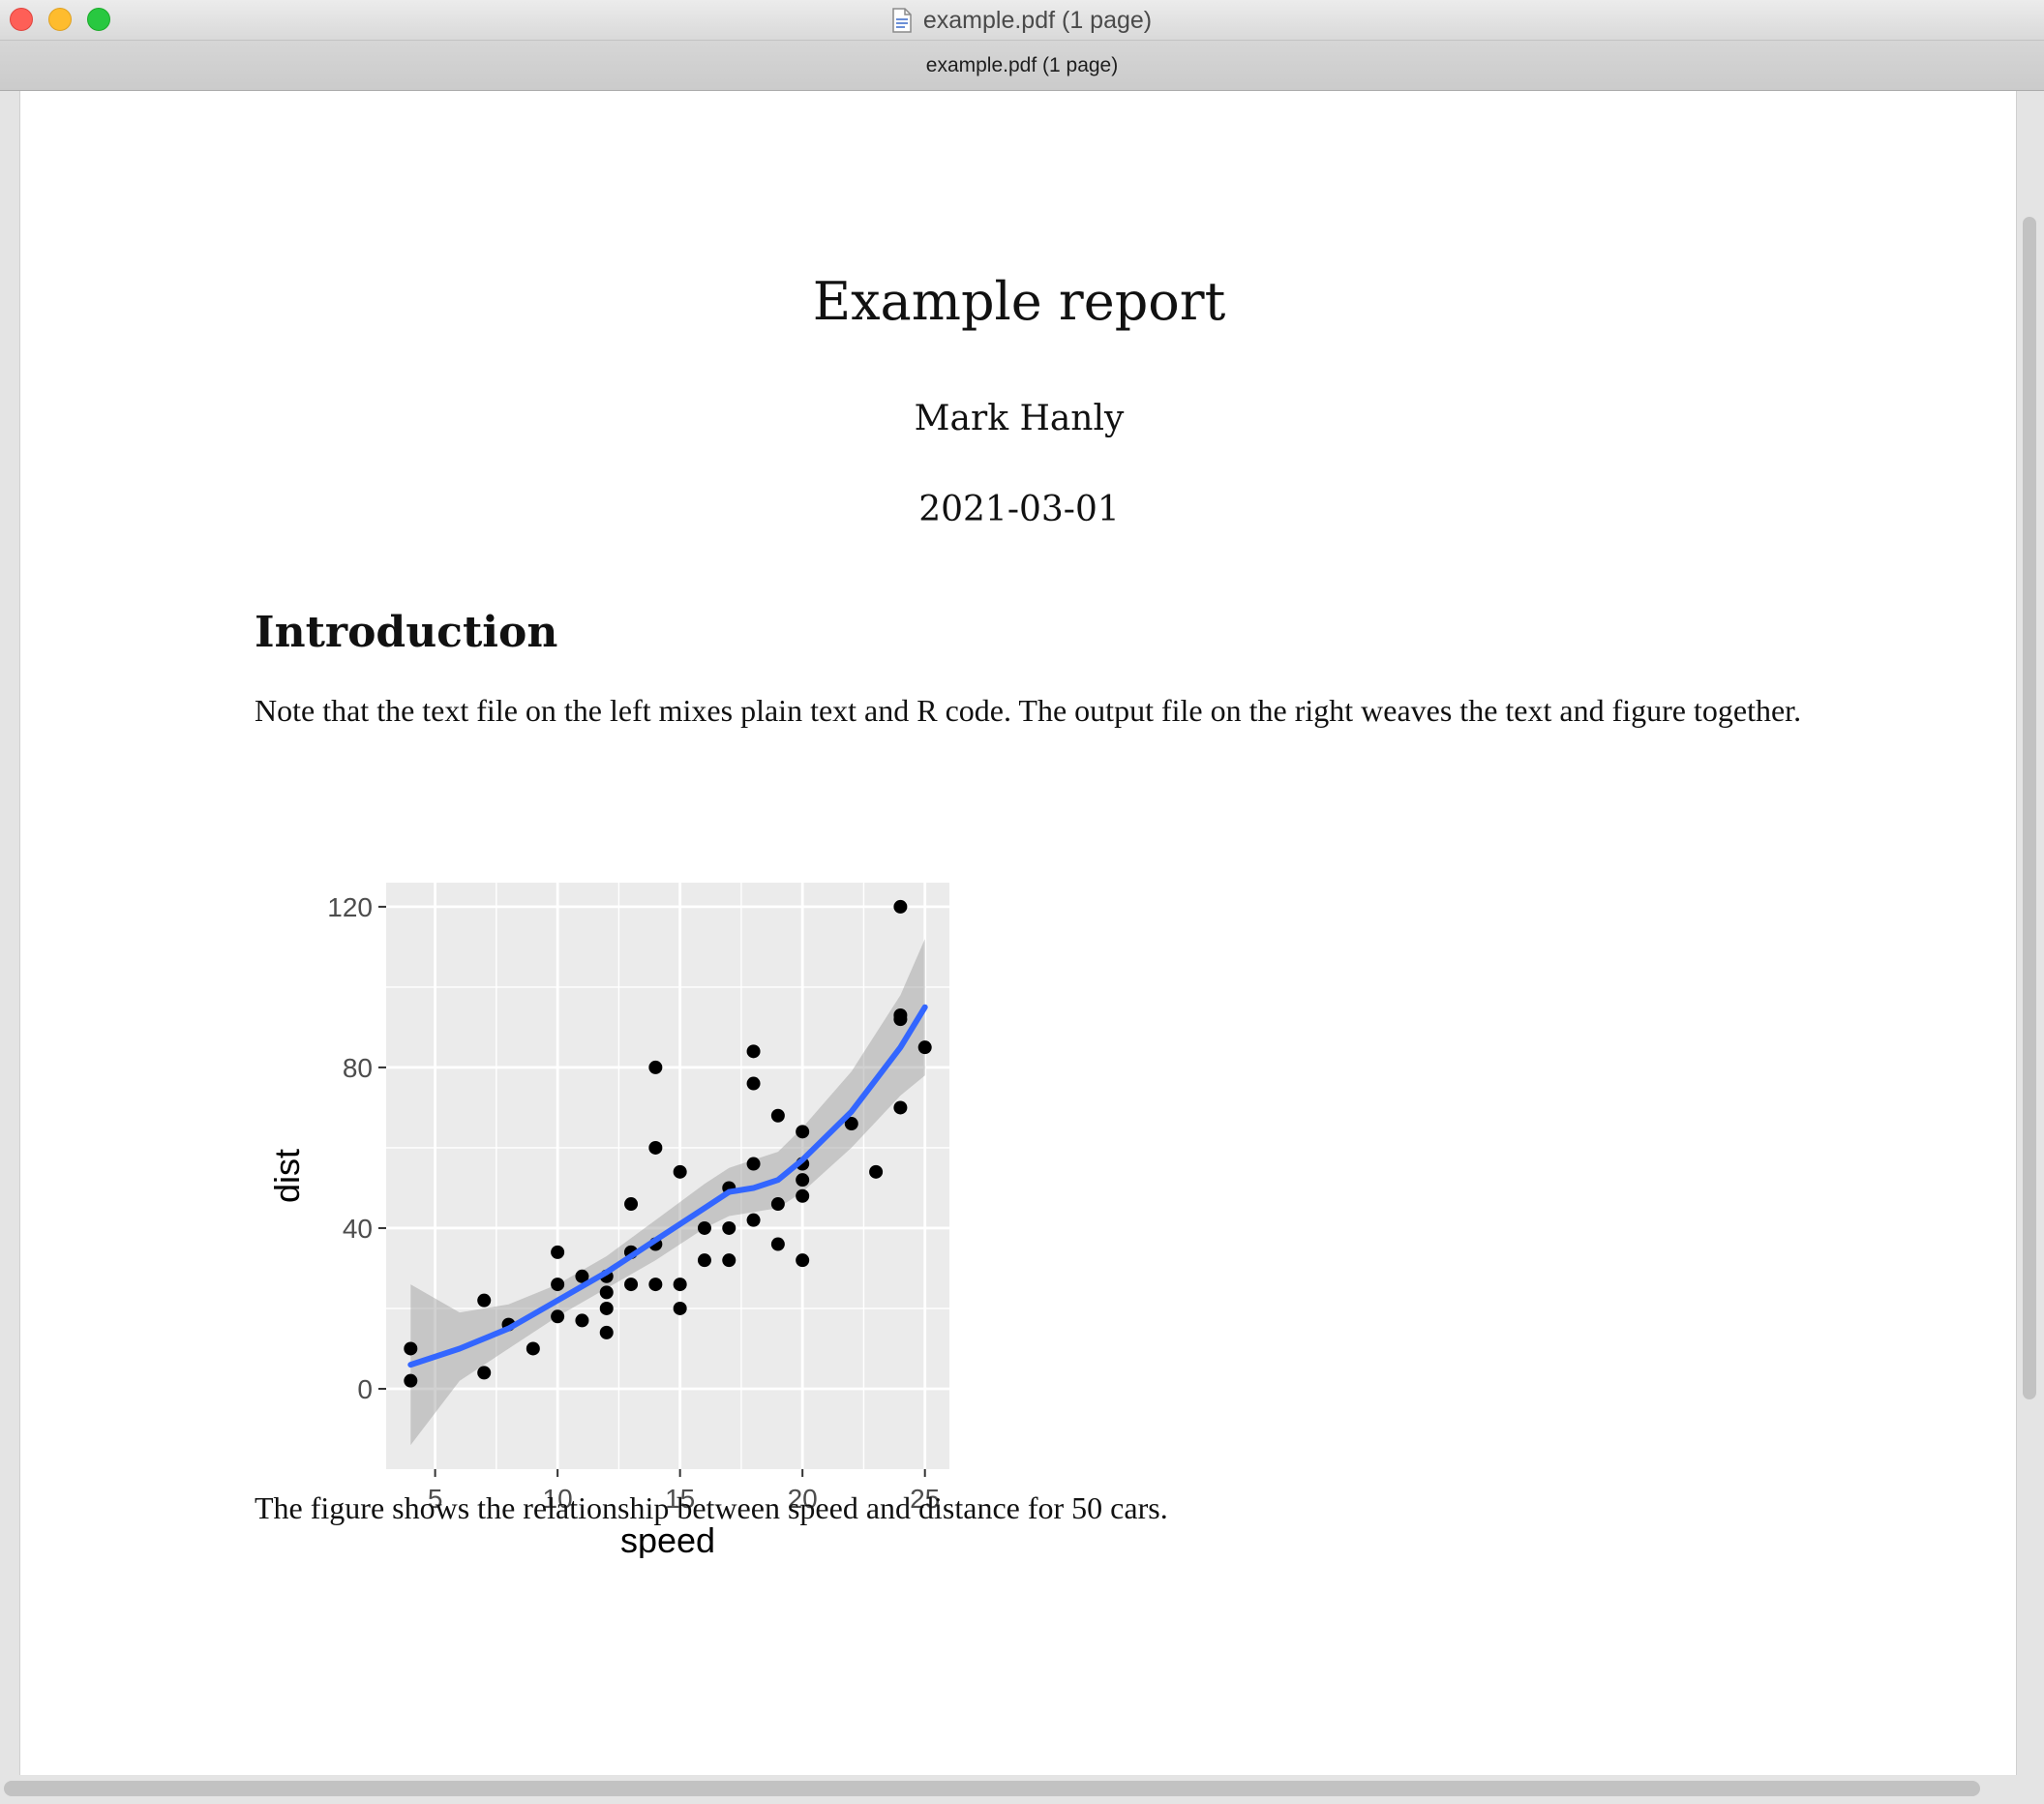  What do you see at coordinates (2029, 808) in the screenshot?
I see `vertical-scrollbar-thumb` at bounding box center [2029, 808].